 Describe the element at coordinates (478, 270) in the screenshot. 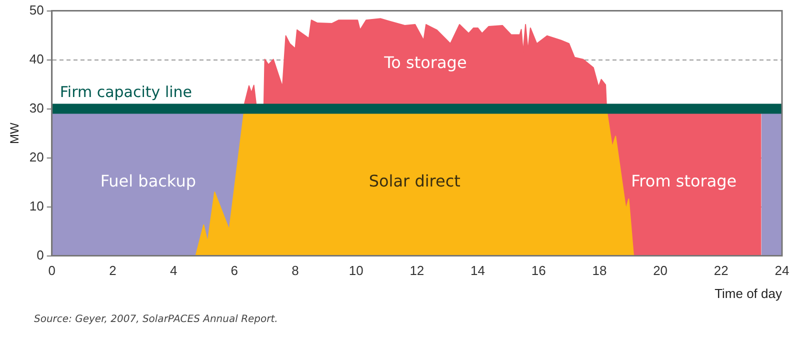

I see `x-tick-label: 14` at that location.